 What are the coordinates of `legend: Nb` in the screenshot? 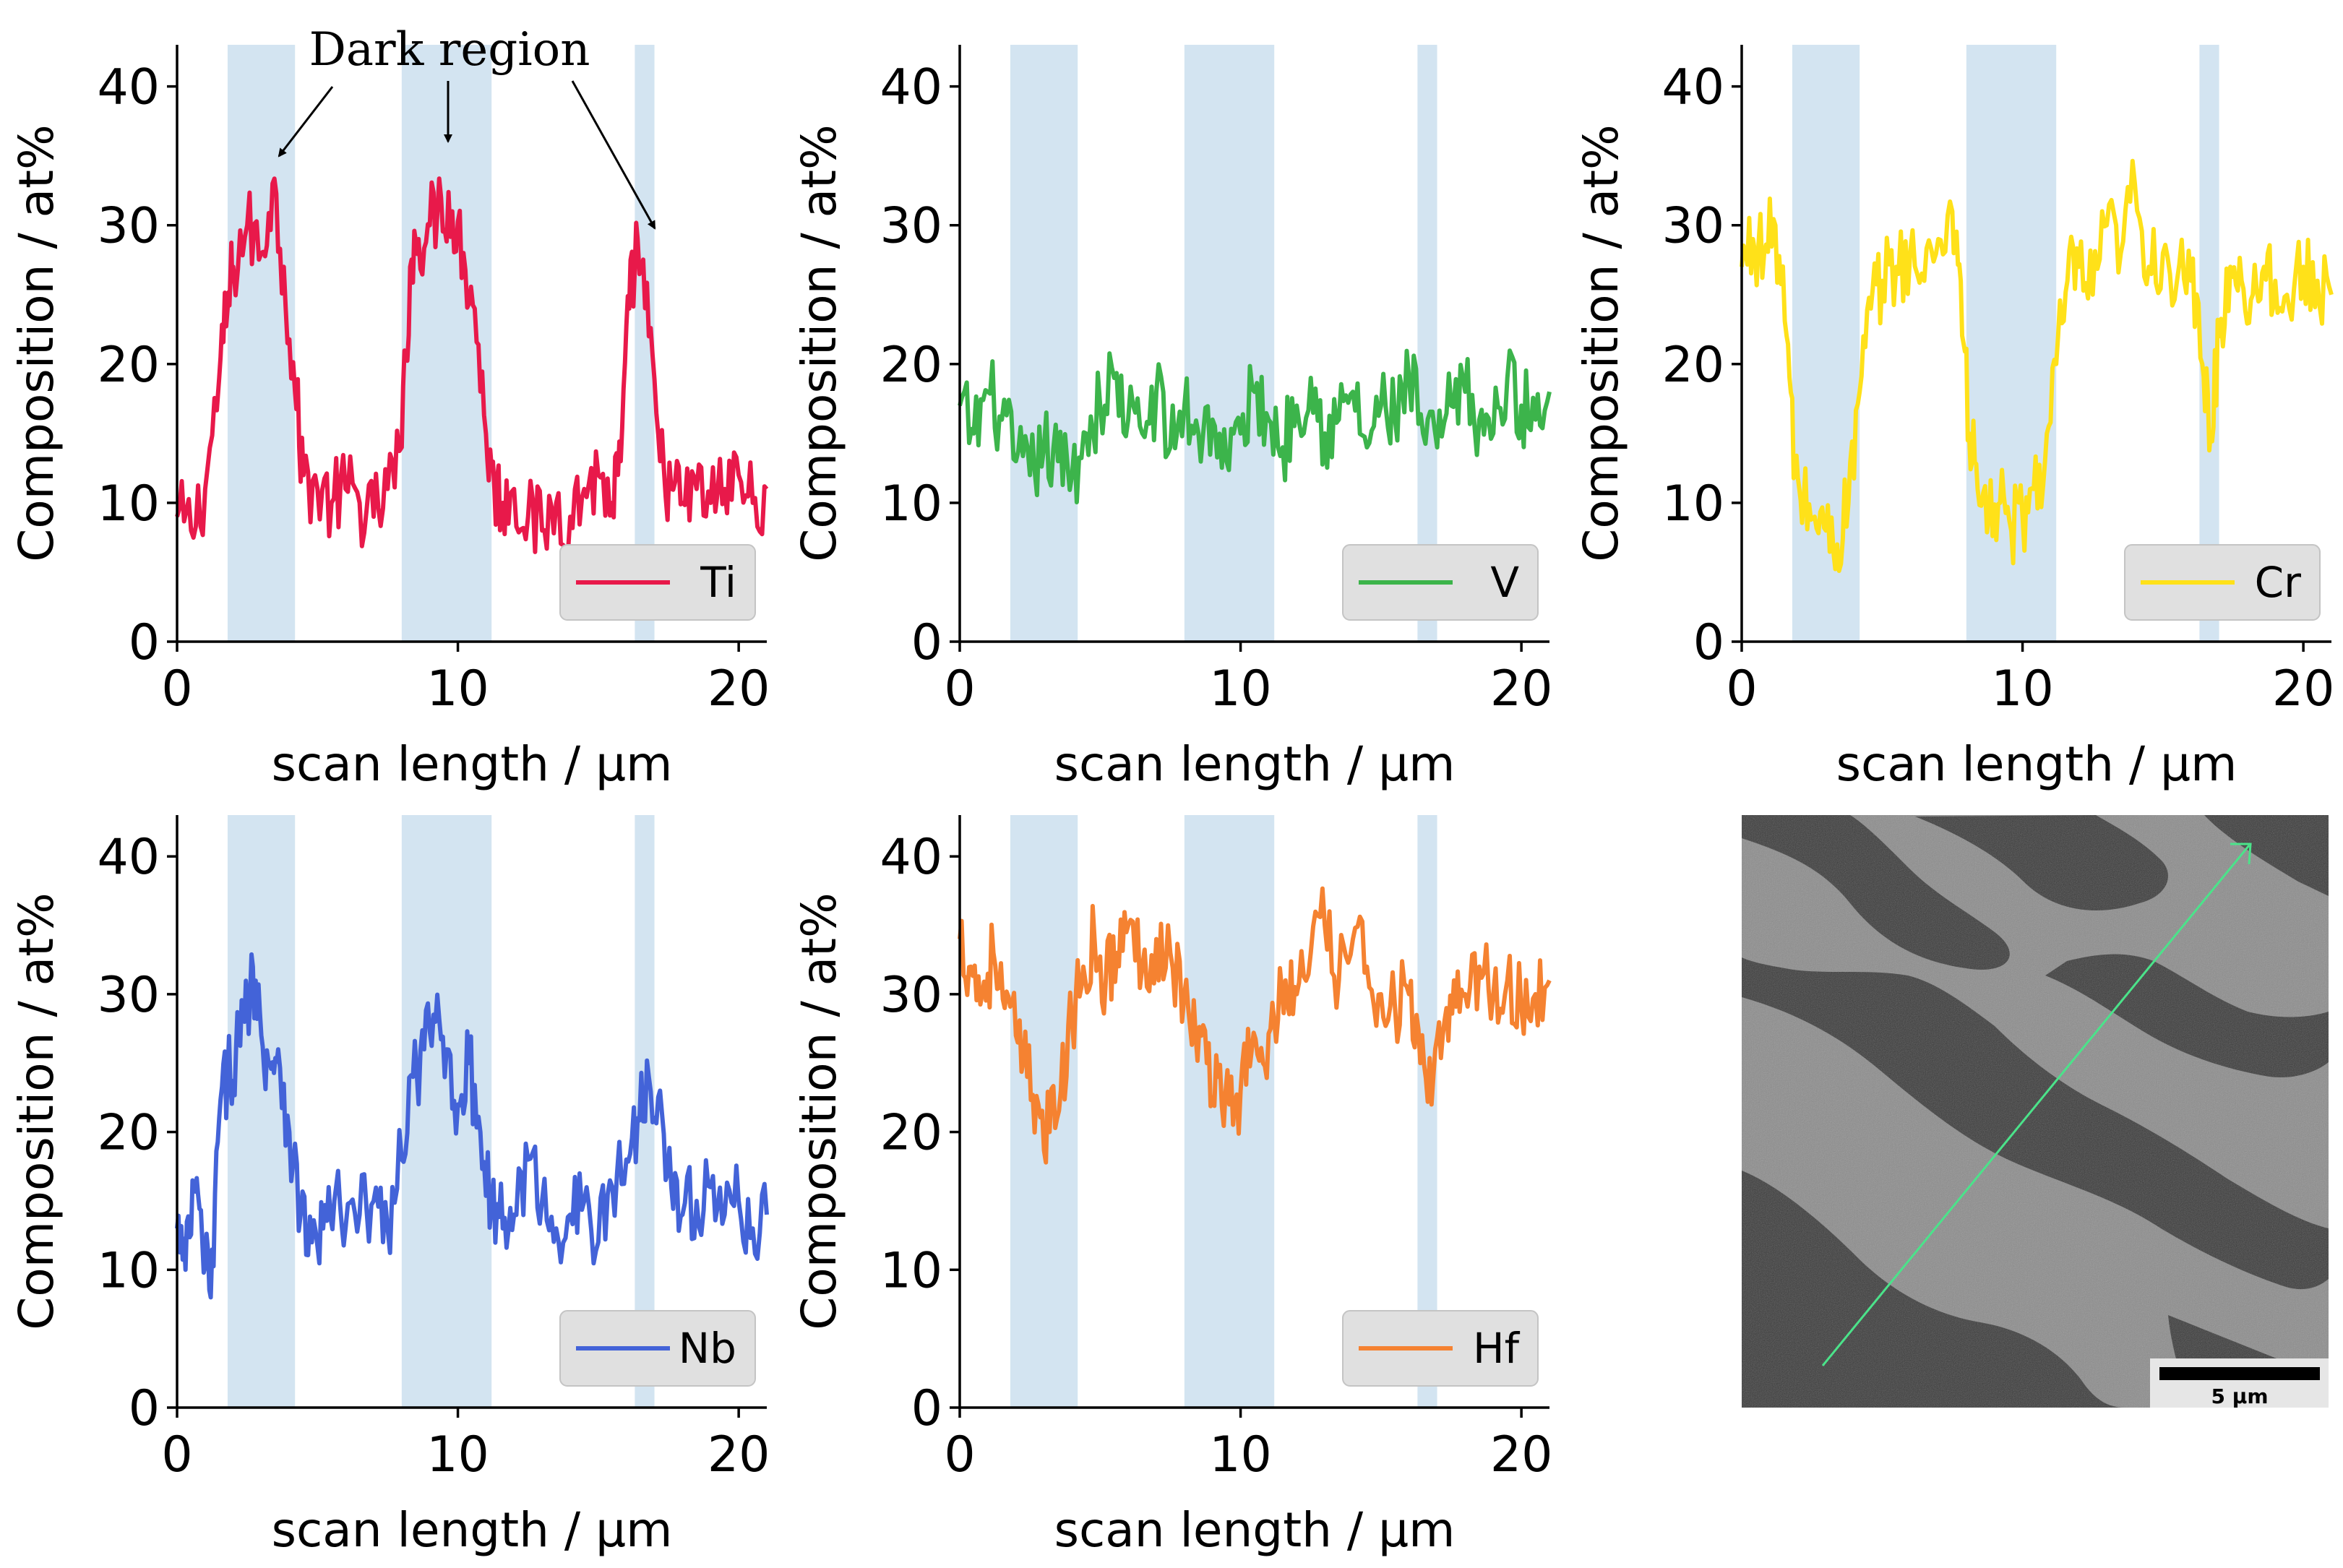 It's located at (657, 1348).